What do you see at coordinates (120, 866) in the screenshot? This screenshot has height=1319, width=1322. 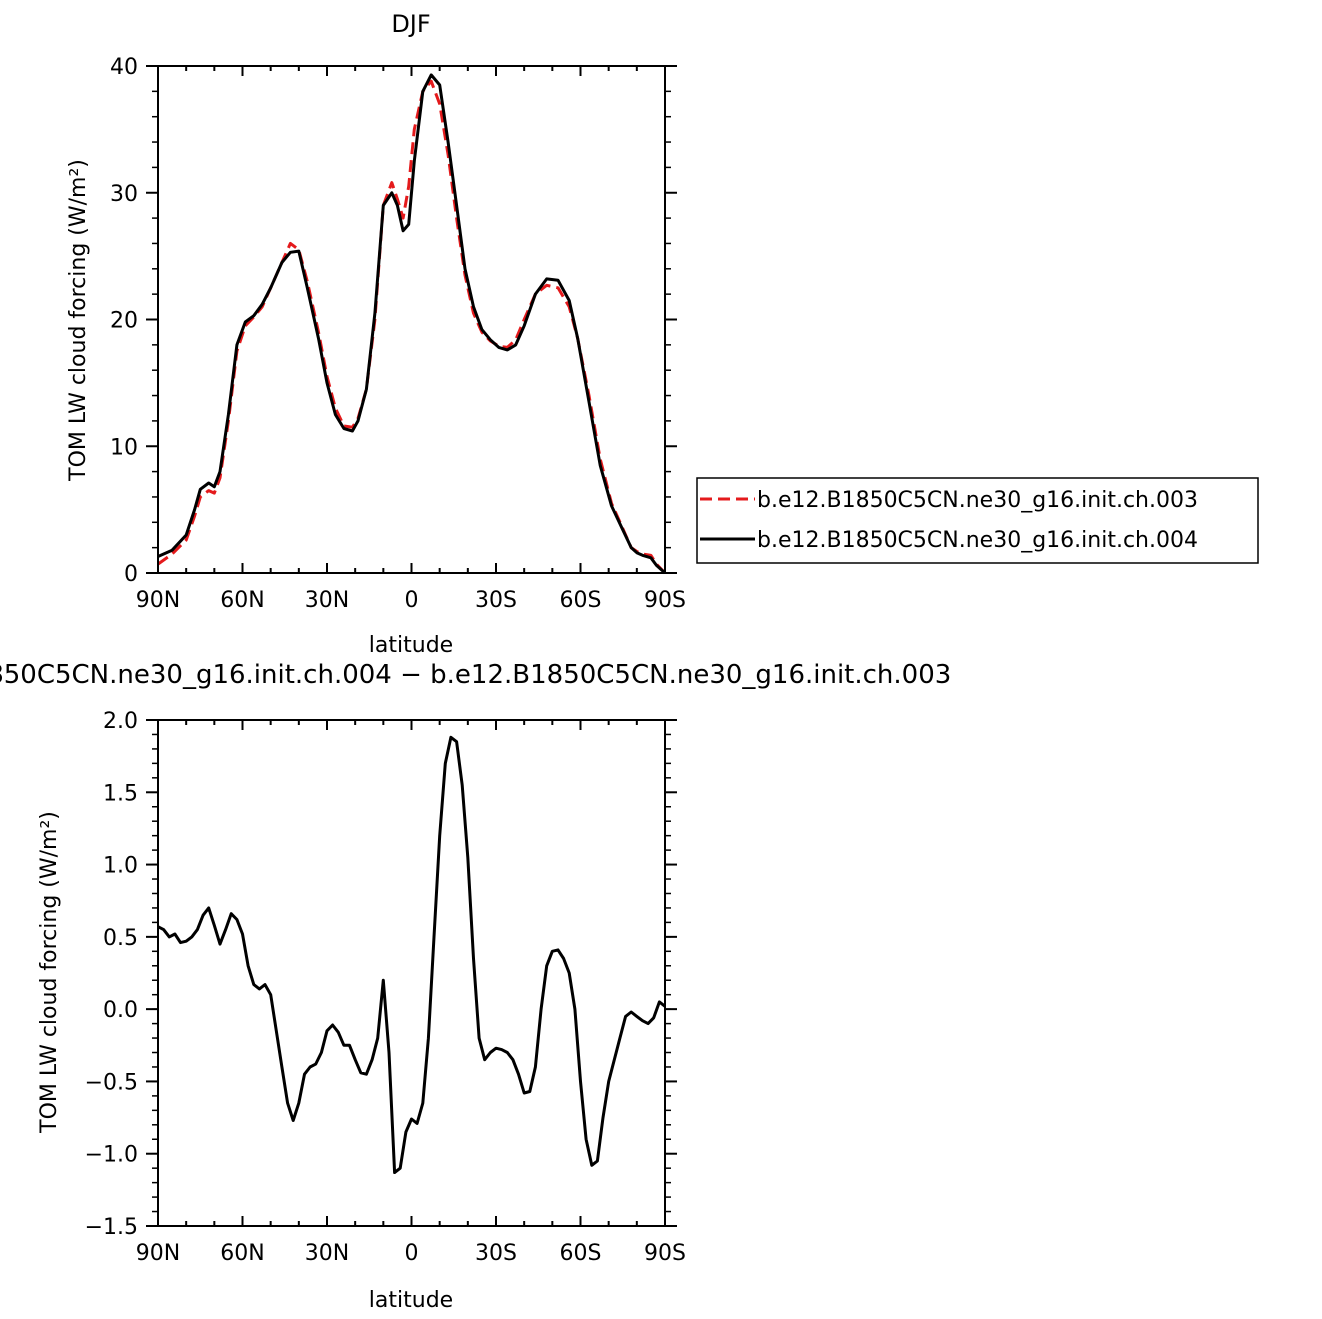 I see `bottom-y-tick-label-5: 1.0` at bounding box center [120, 866].